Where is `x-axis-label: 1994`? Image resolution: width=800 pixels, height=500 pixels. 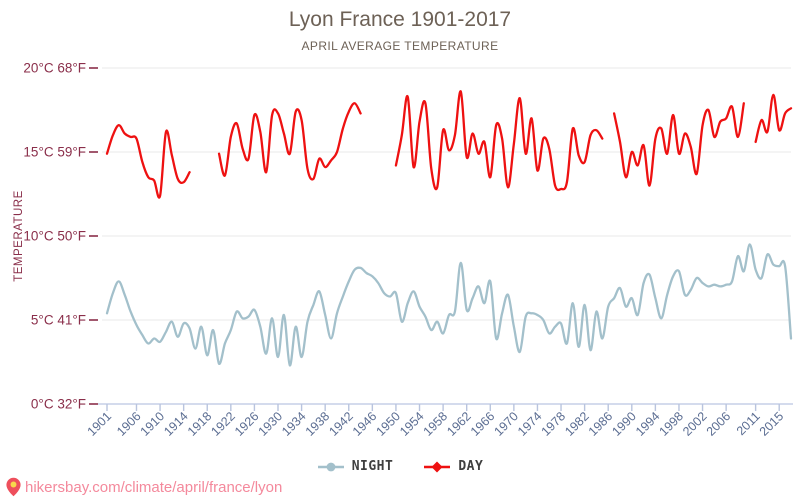 x-axis-label: 1994 is located at coordinates (648, 424).